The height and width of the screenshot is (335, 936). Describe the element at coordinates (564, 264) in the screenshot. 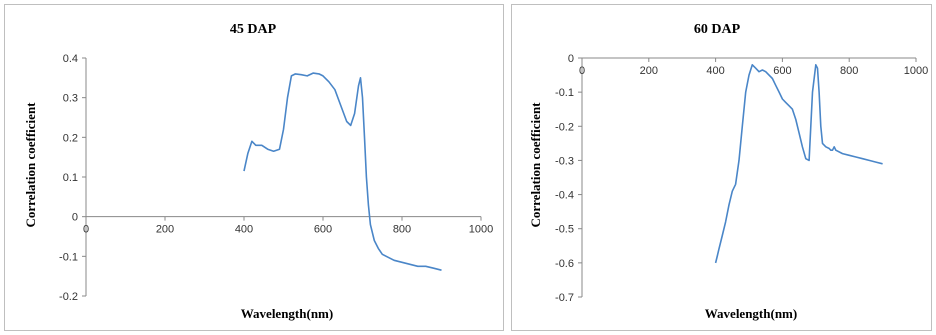

I see `y-tick-label: -0.6` at that location.